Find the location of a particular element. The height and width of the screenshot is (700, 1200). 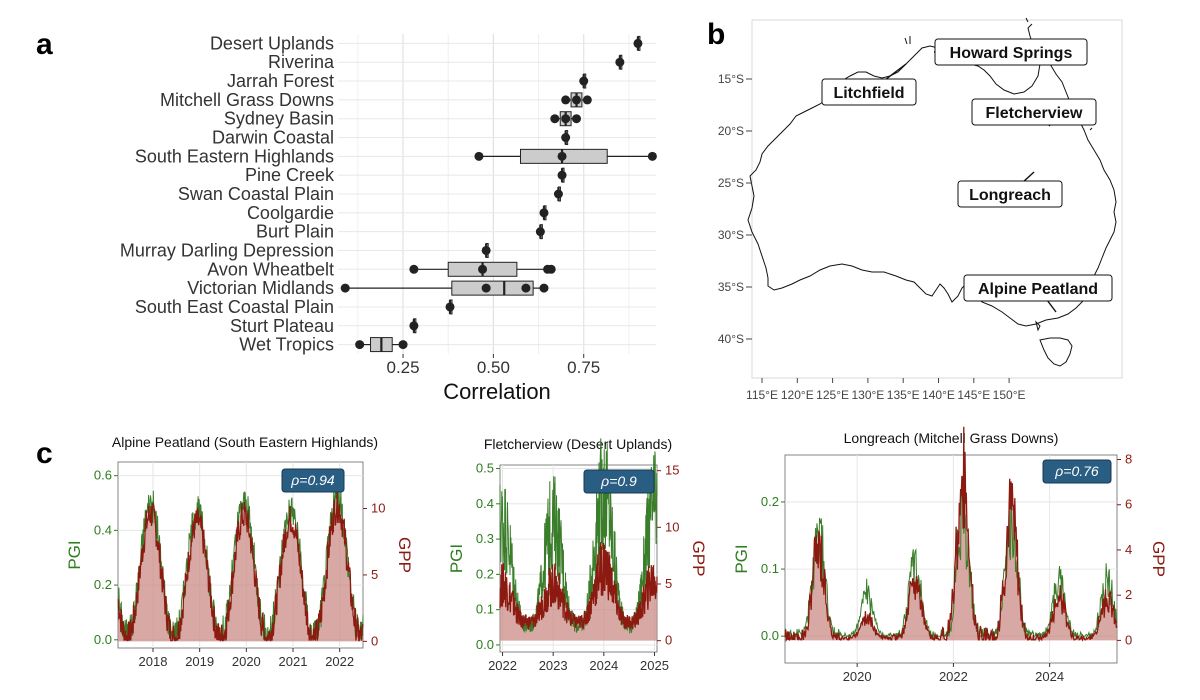

lat-tick-label: 35°S is located at coordinates (731, 287).